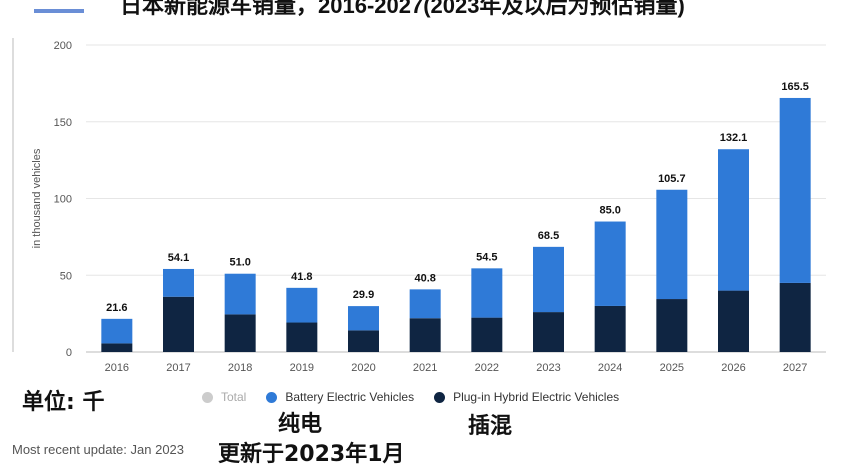 Image resolution: width=852 pixels, height=474 pixels. What do you see at coordinates (672, 325) in the screenshot?
I see `bar-phev-2025` at bounding box center [672, 325].